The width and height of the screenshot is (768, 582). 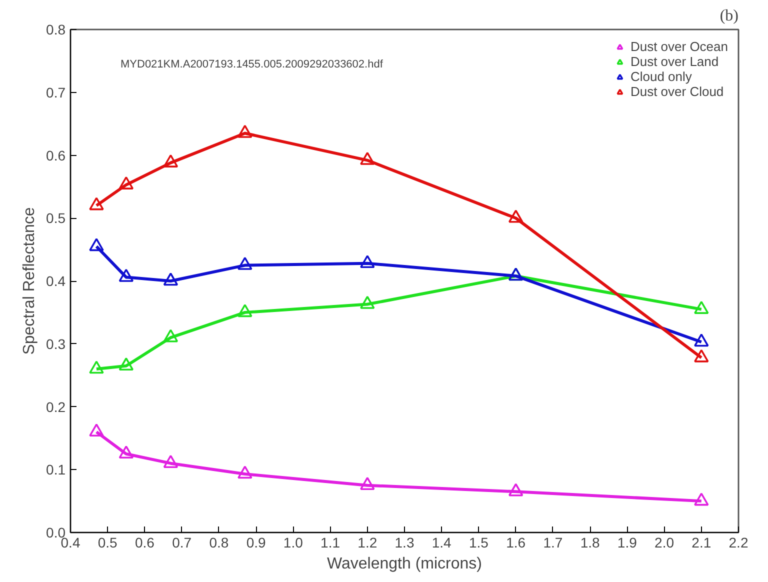 What do you see at coordinates (56, 218) in the screenshot?
I see `y-tick-label: 0.5` at bounding box center [56, 218].